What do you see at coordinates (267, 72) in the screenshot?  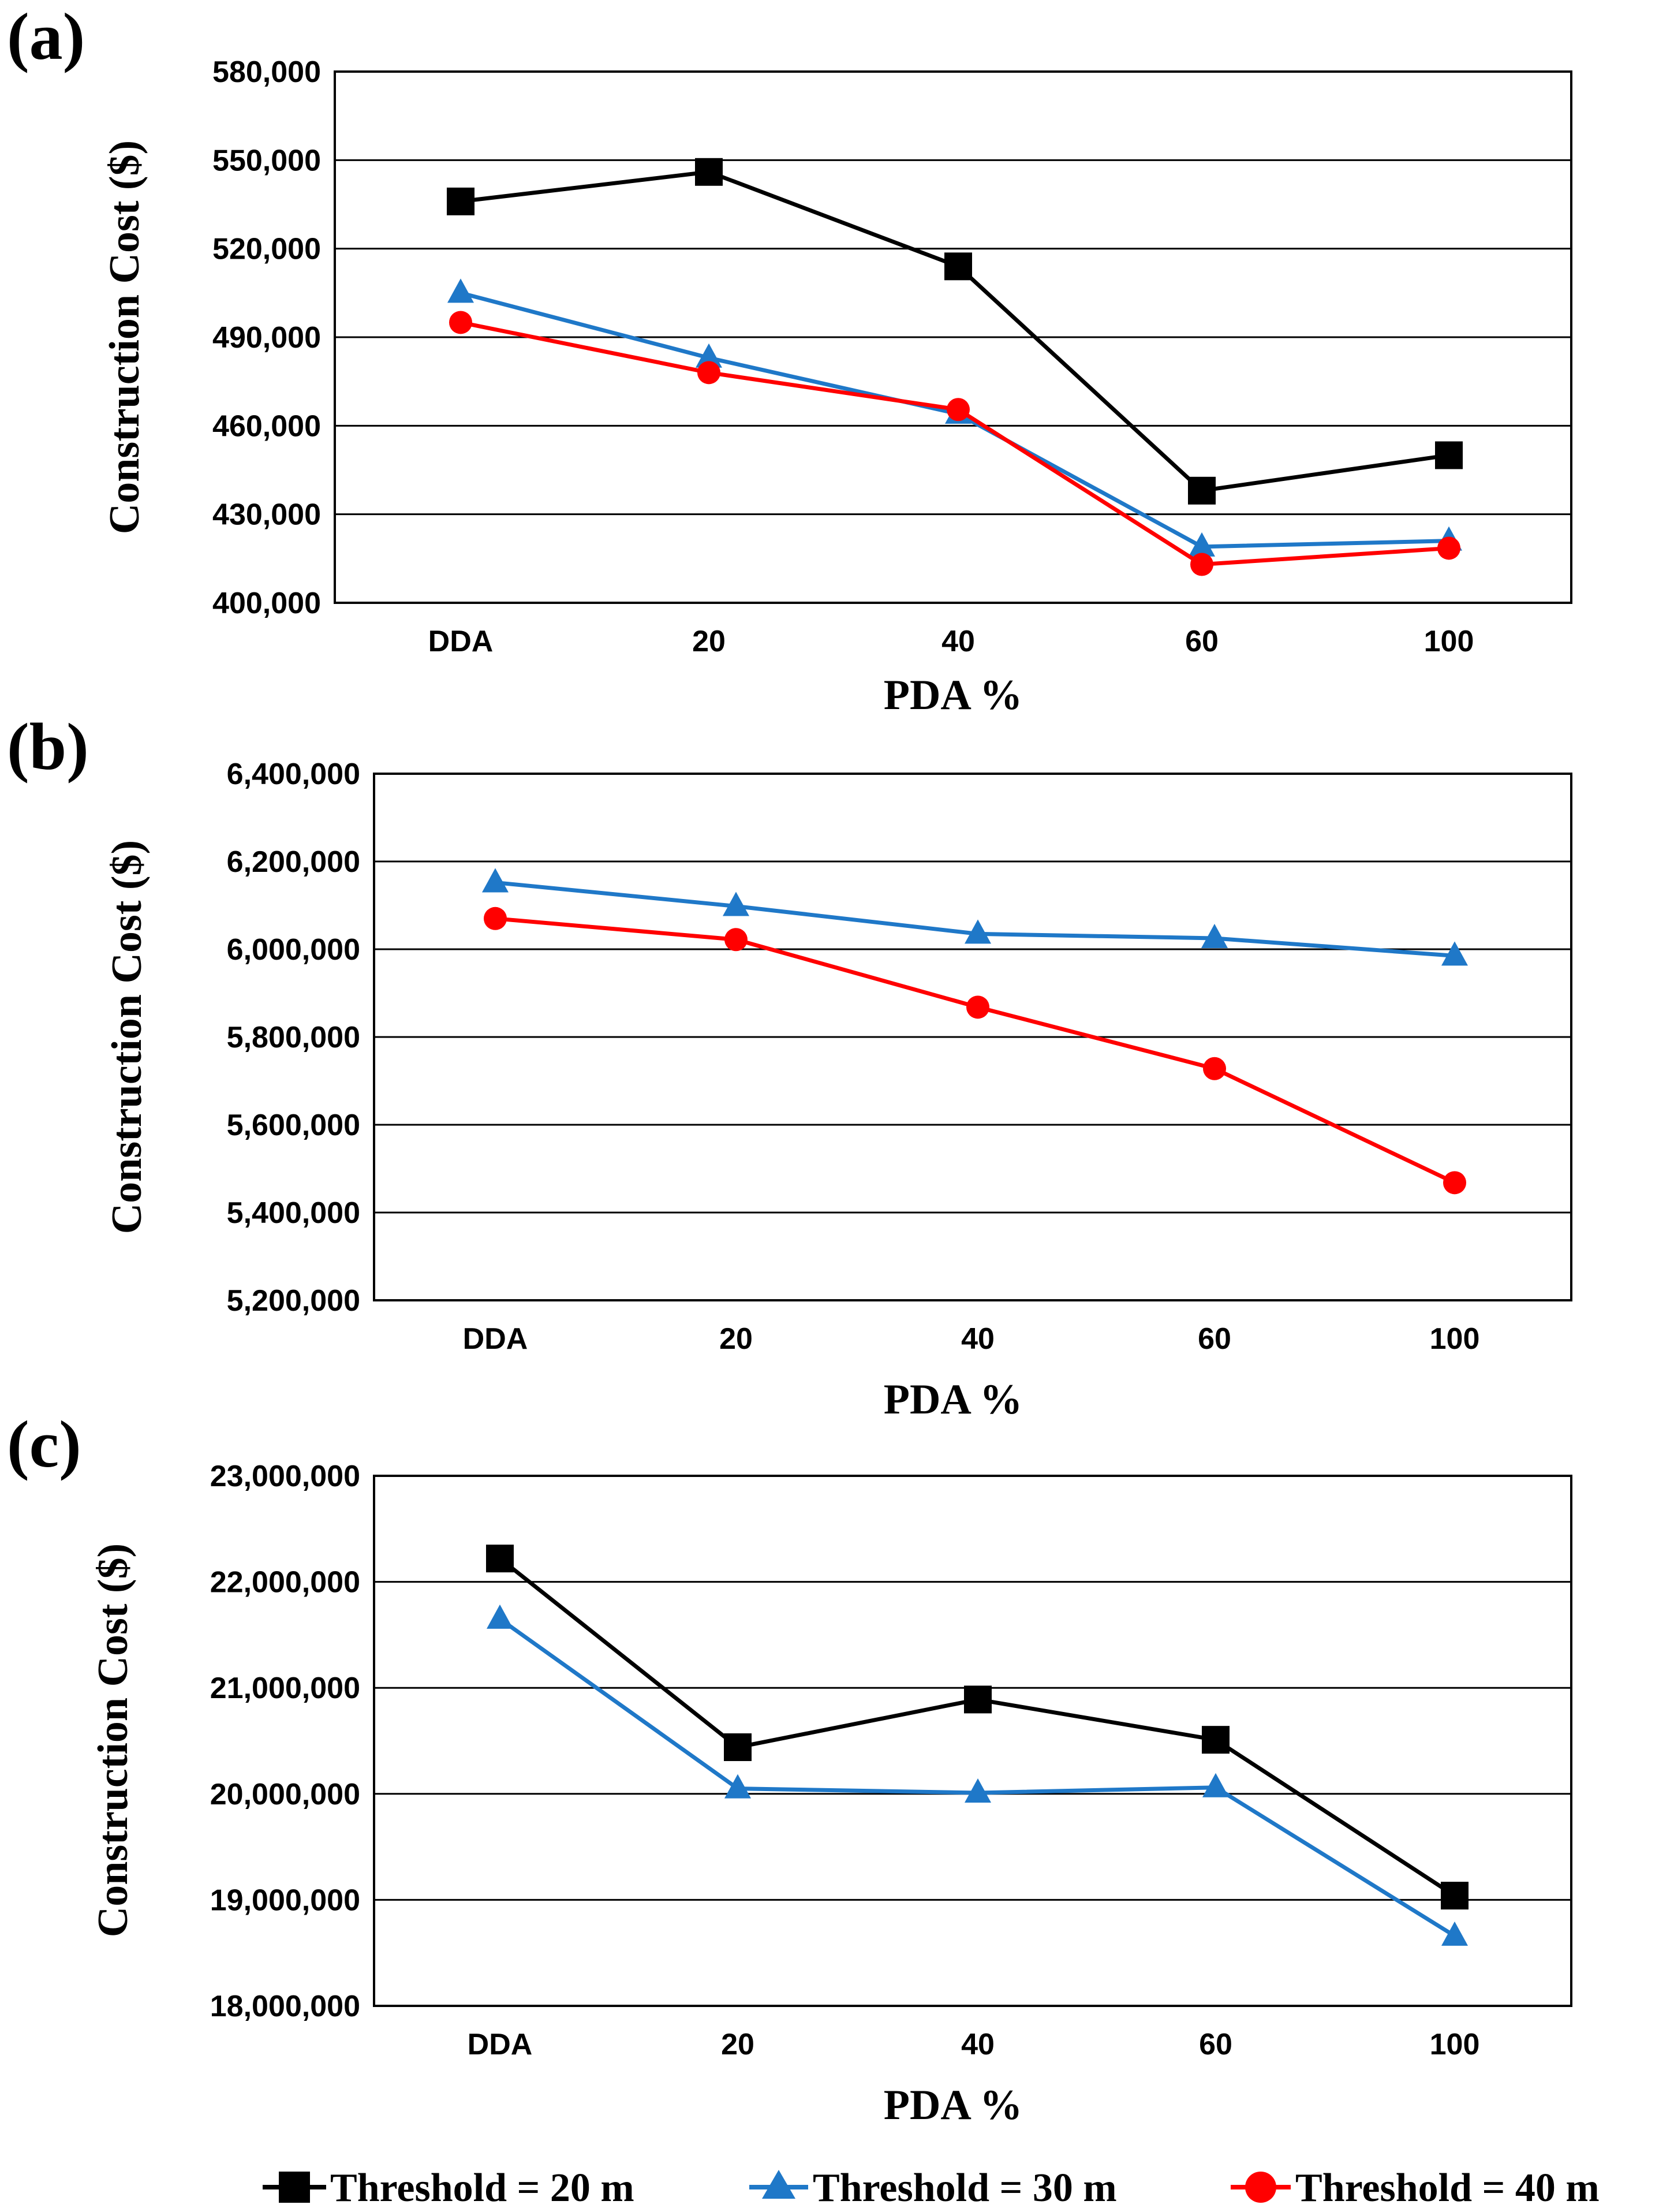 I see `y-tick-label: 580,000` at bounding box center [267, 72].